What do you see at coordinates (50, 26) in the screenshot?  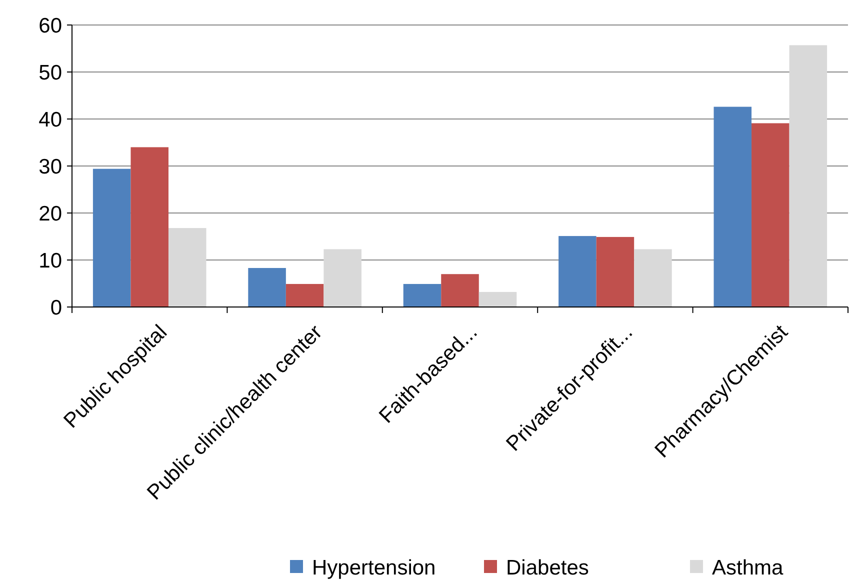 I see `y-tick-label: 60` at bounding box center [50, 26].